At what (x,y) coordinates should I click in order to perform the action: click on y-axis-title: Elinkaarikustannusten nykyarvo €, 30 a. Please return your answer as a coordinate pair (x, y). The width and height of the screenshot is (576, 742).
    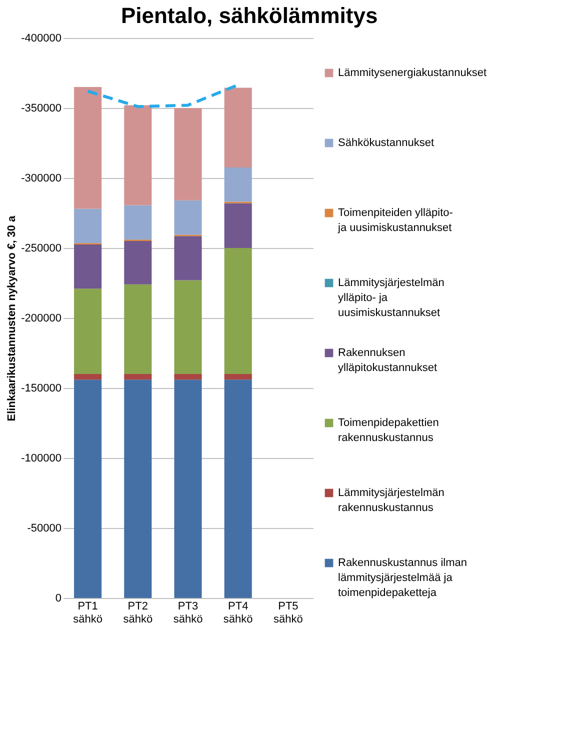
    Looking at the image, I should click on (12, 318).